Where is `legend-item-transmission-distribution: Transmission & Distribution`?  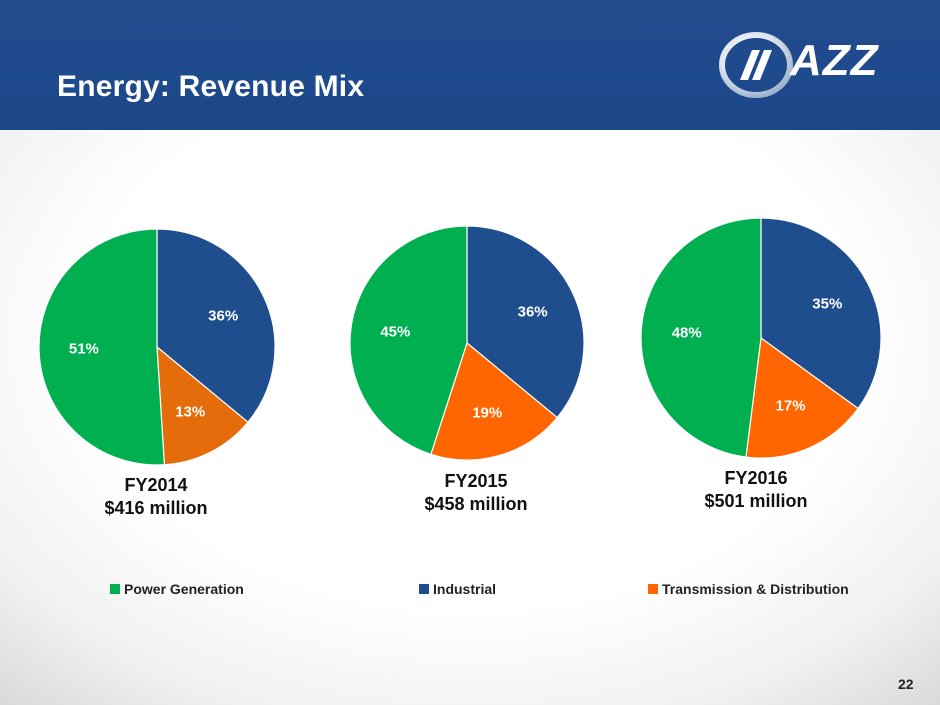
legend-item-transmission-distribution: Transmission & Distribution is located at coordinates (748, 589).